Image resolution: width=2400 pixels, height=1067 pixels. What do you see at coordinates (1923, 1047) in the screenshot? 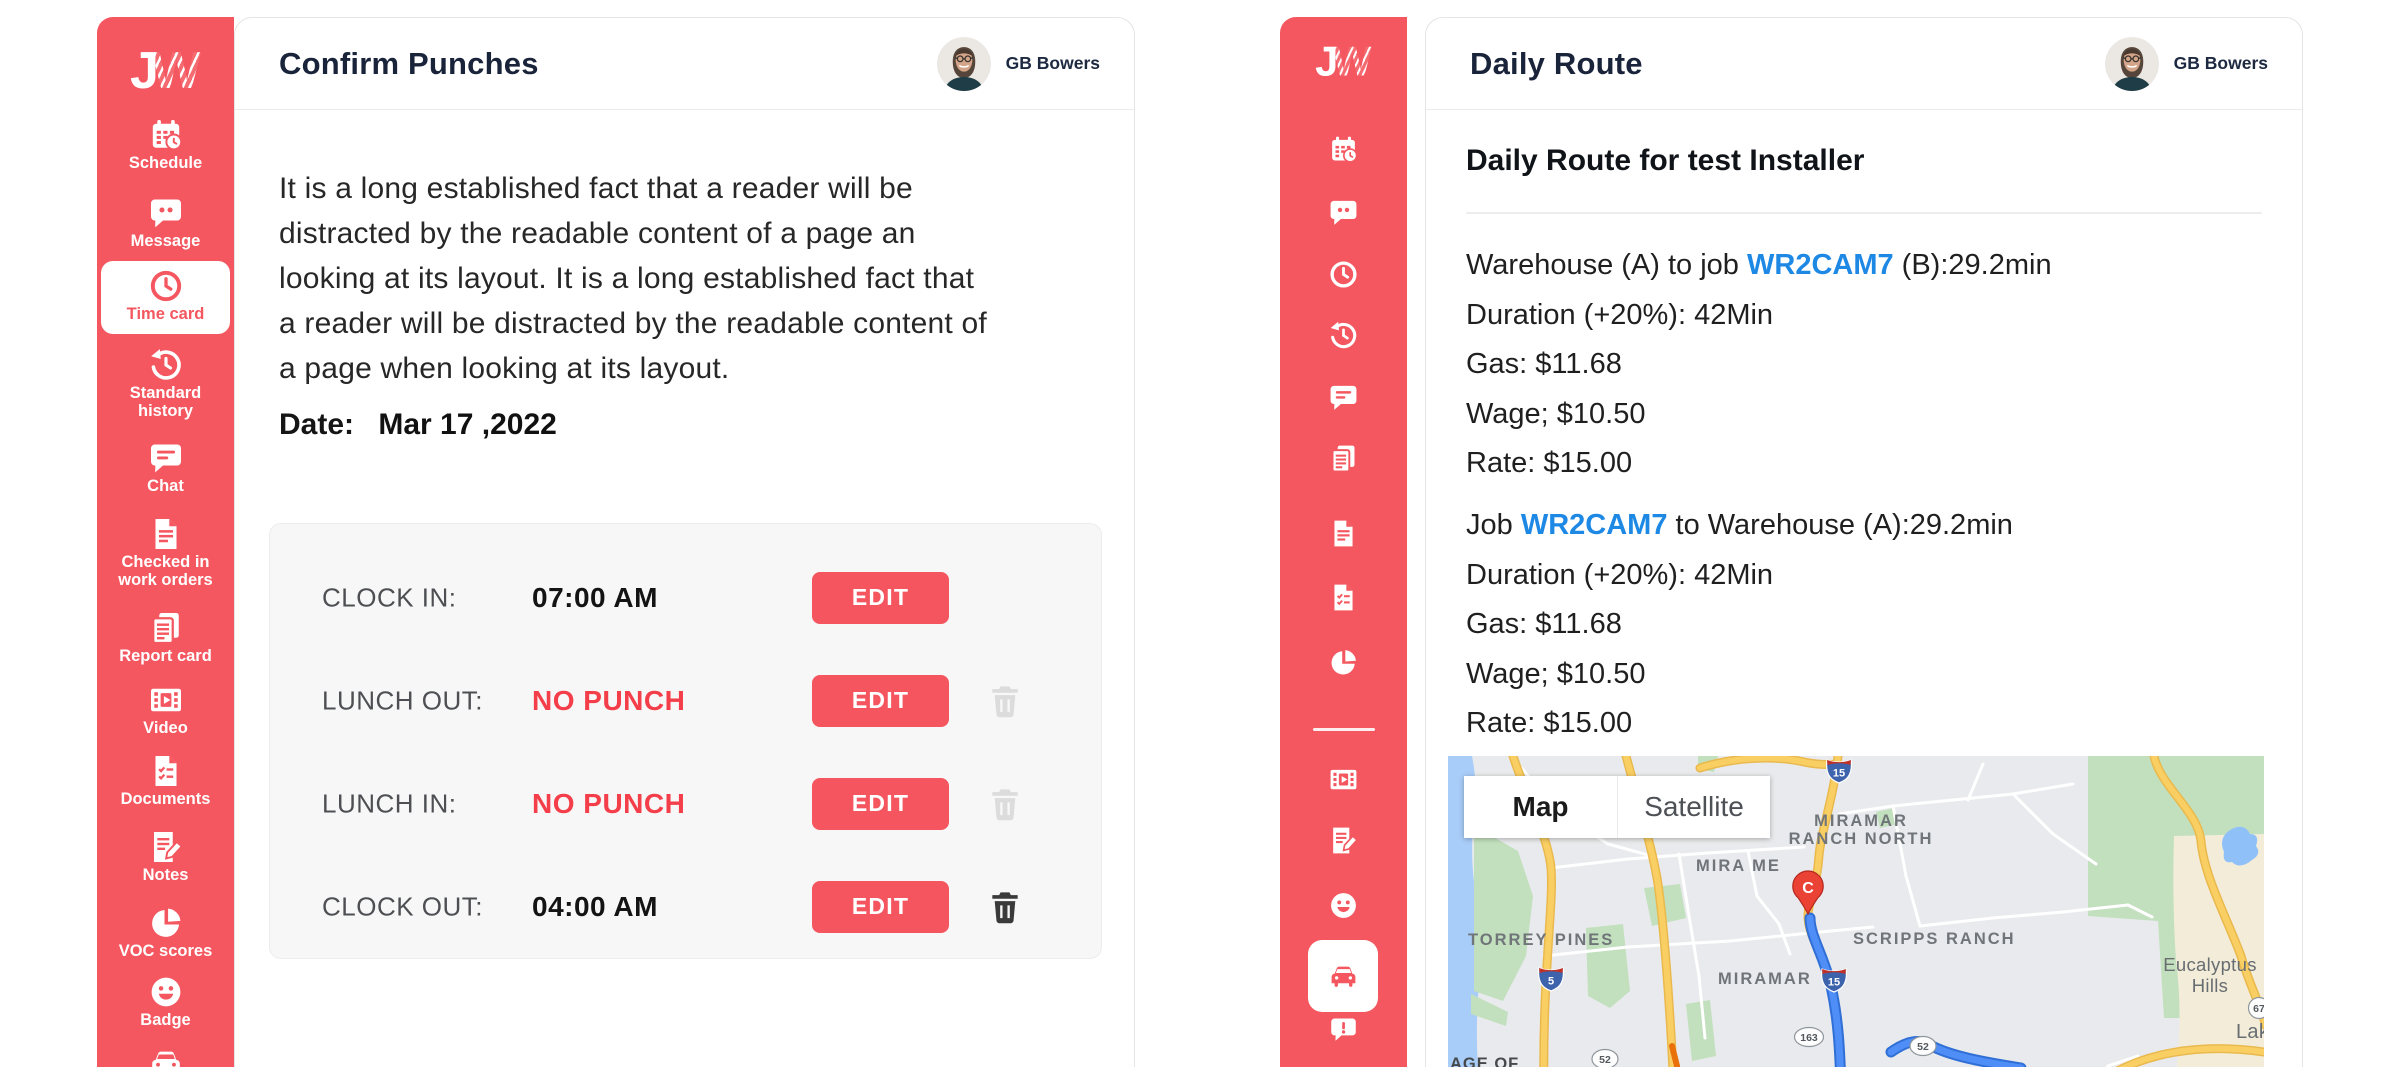
I see `svg-text: 52` at bounding box center [1923, 1047].